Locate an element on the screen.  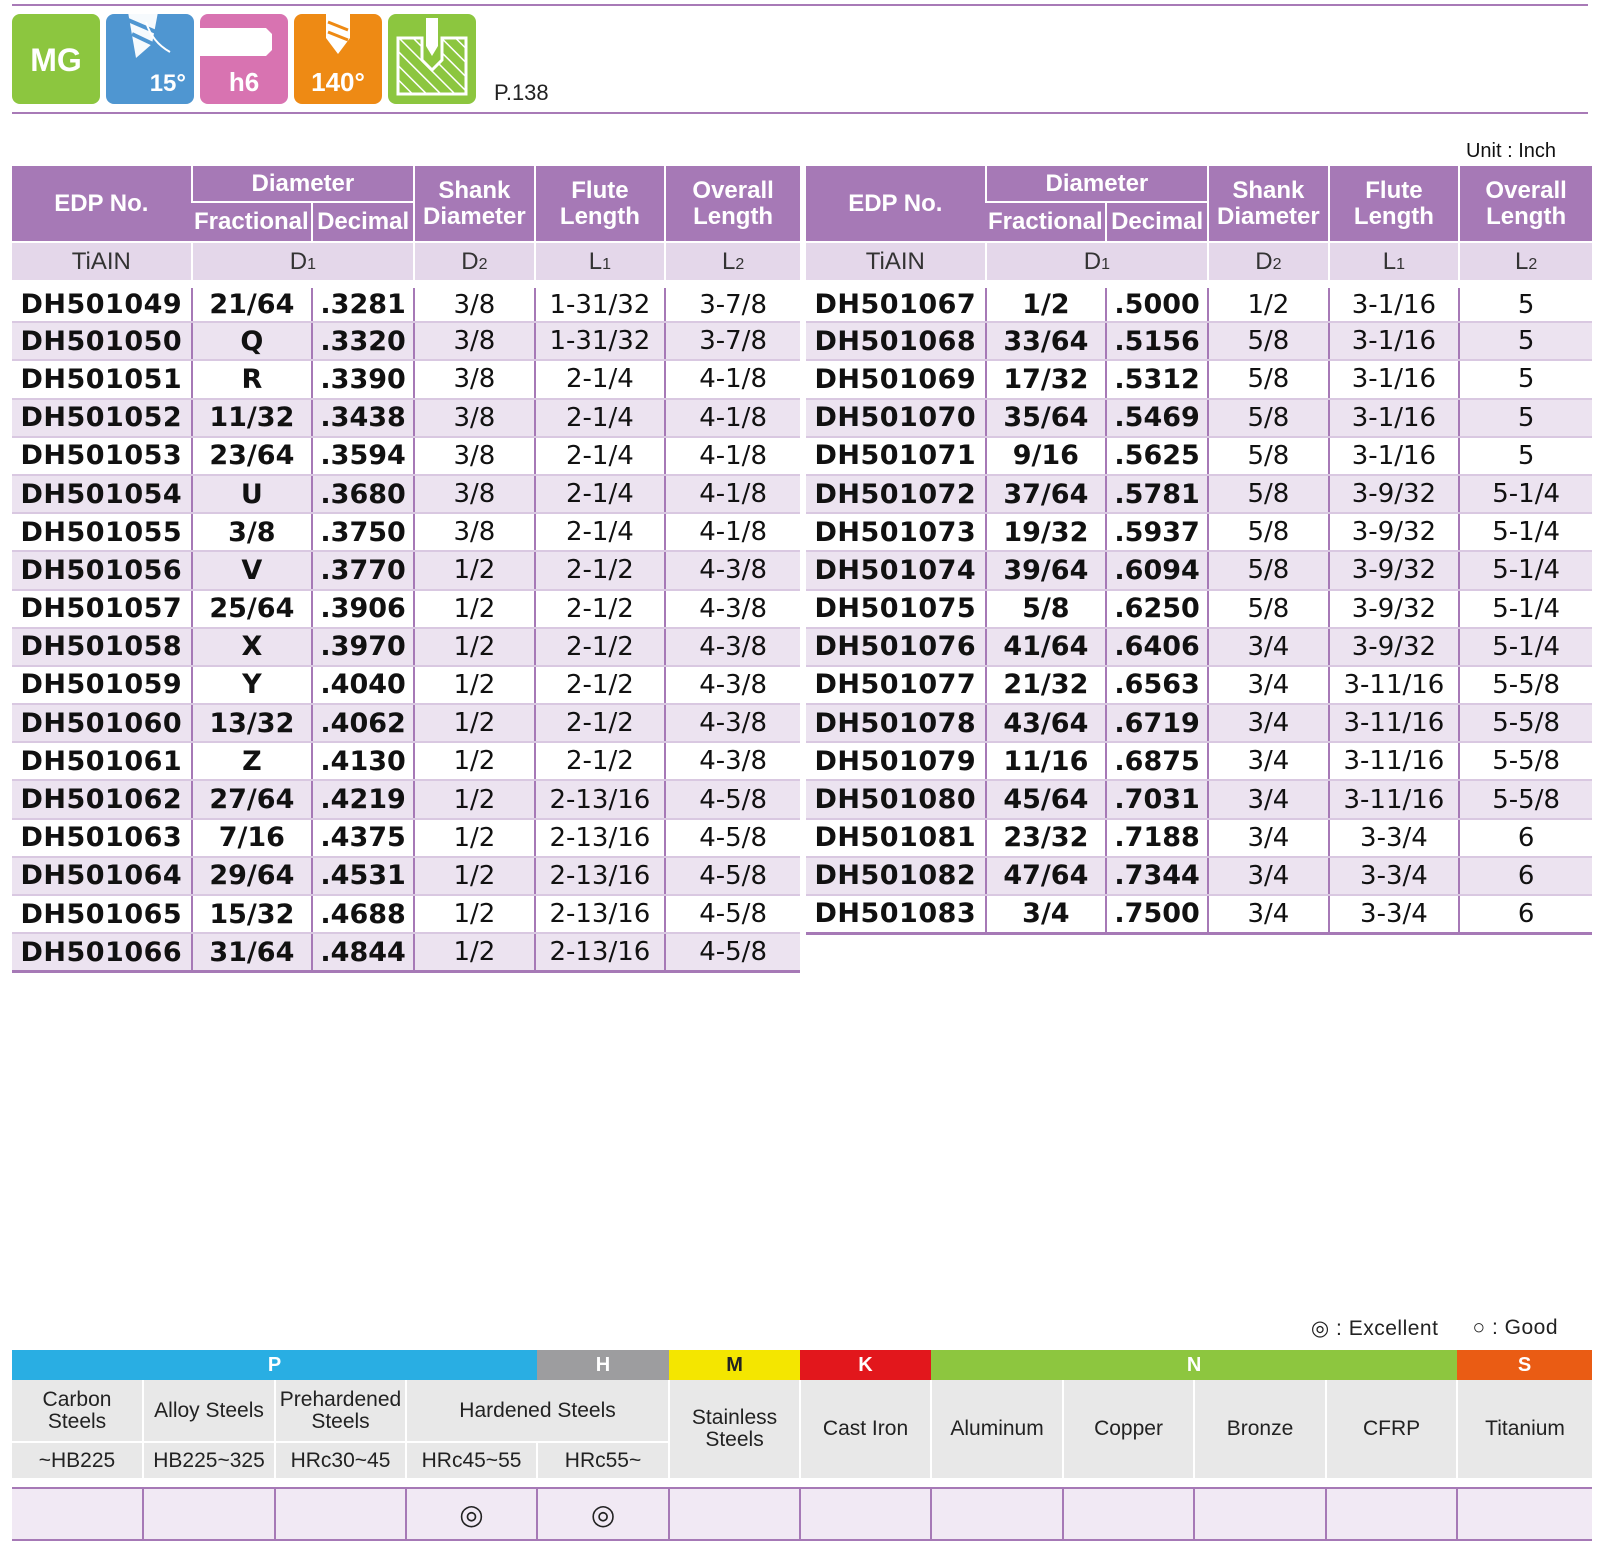
diameter-fractional: 29/64 is located at coordinates (251, 876).